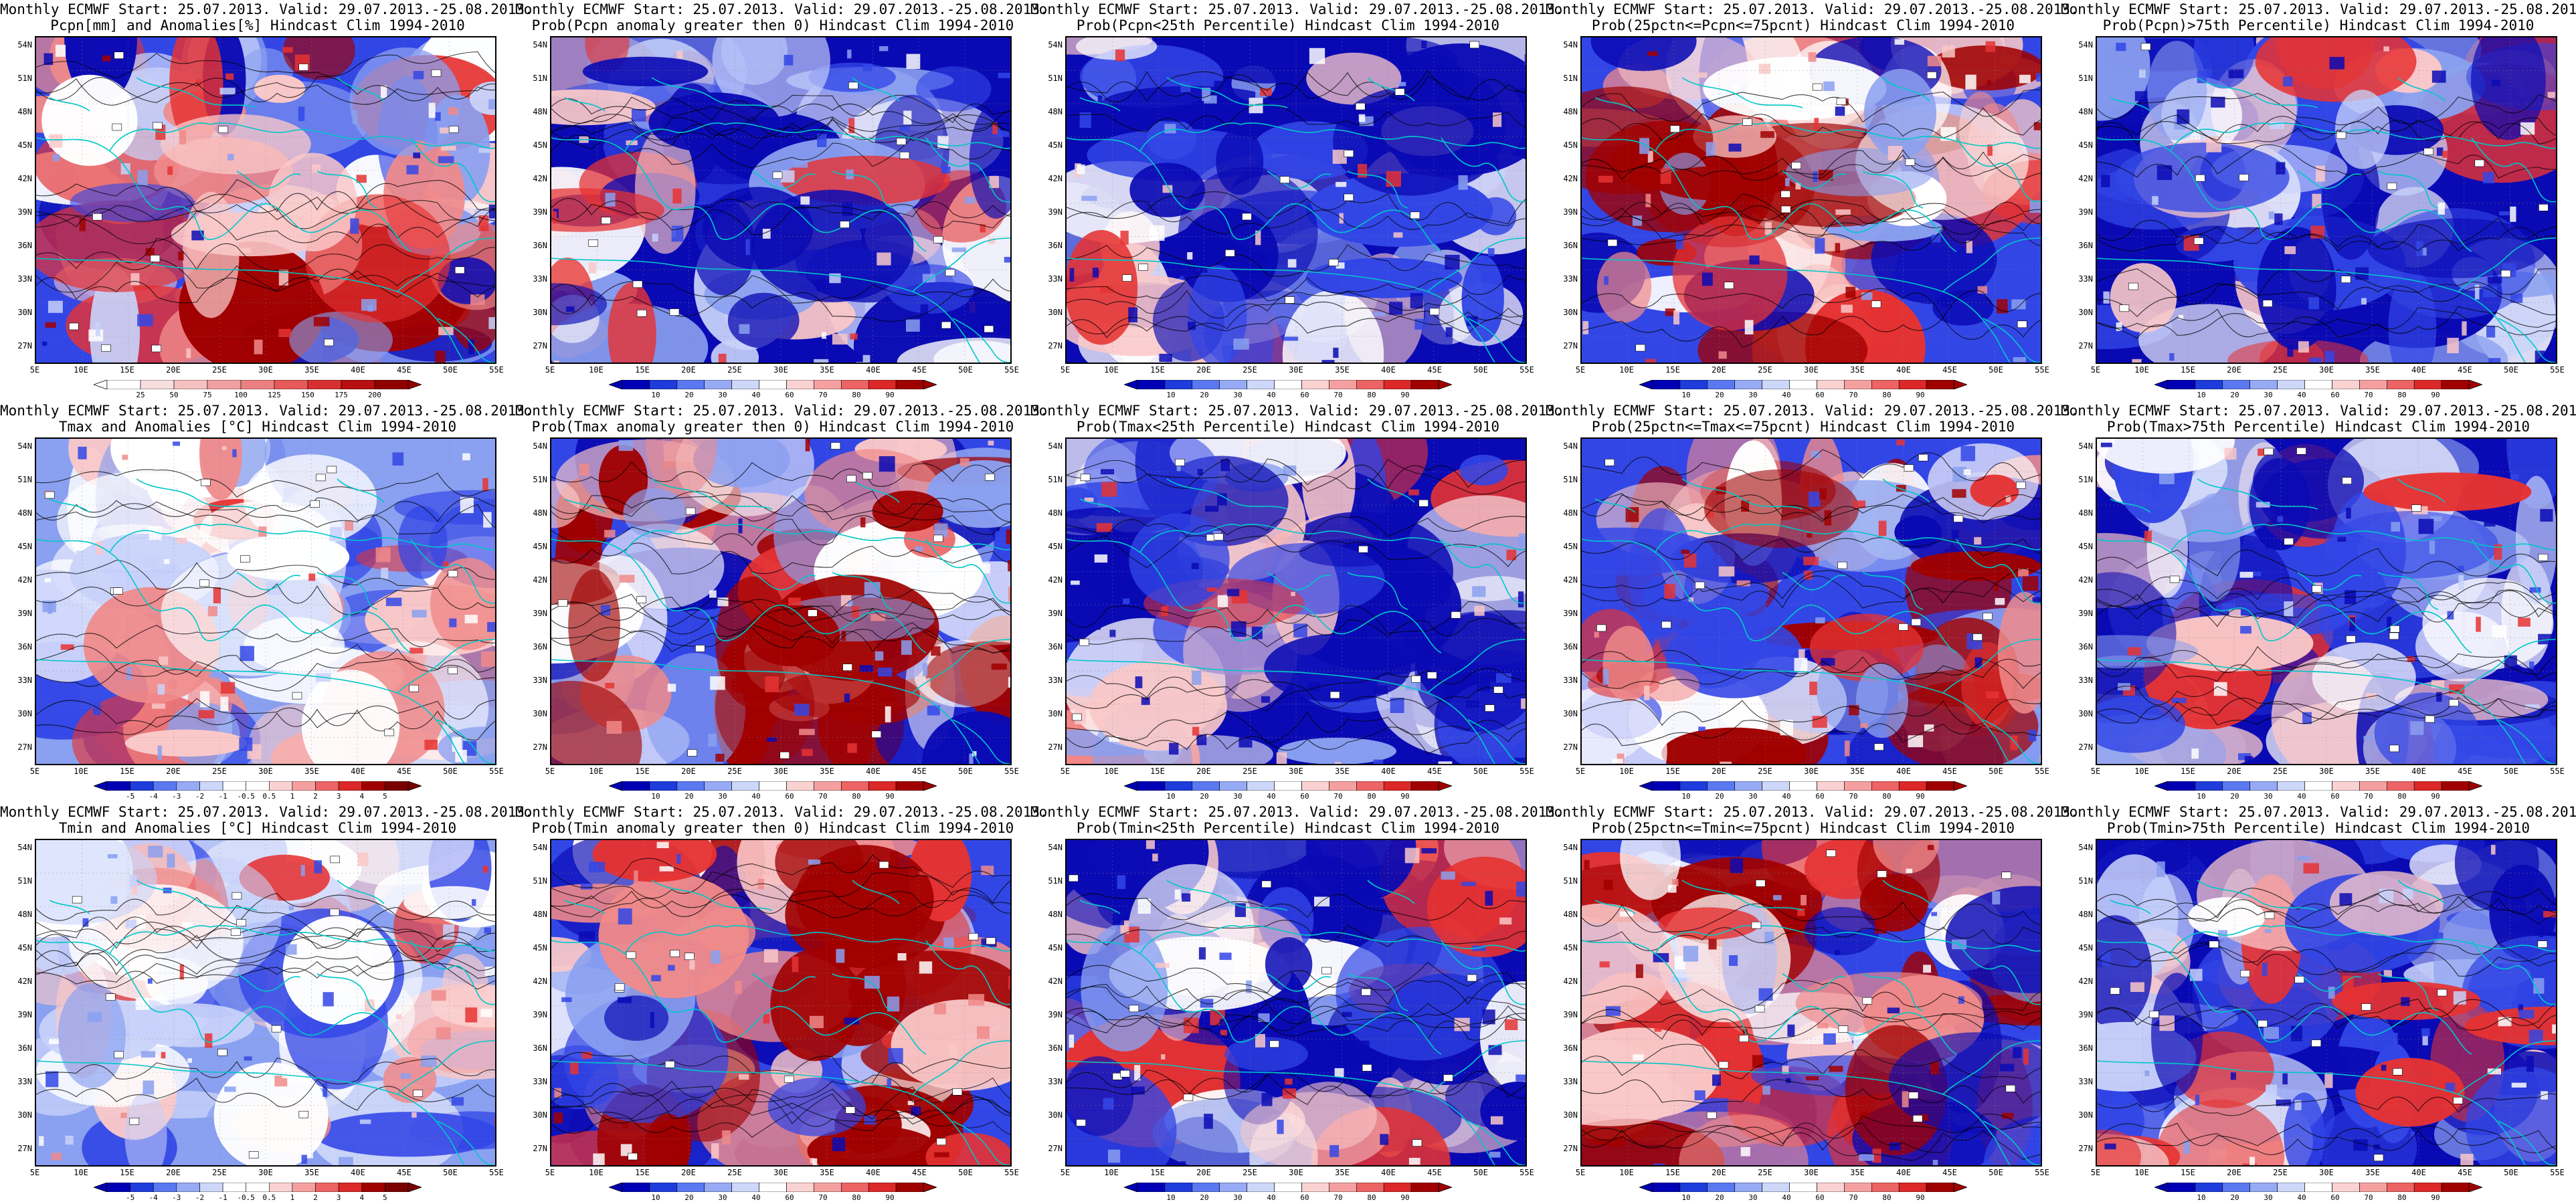  Describe the element at coordinates (1296, 771) in the screenshot. I see `longitude-label: 30E` at that location.